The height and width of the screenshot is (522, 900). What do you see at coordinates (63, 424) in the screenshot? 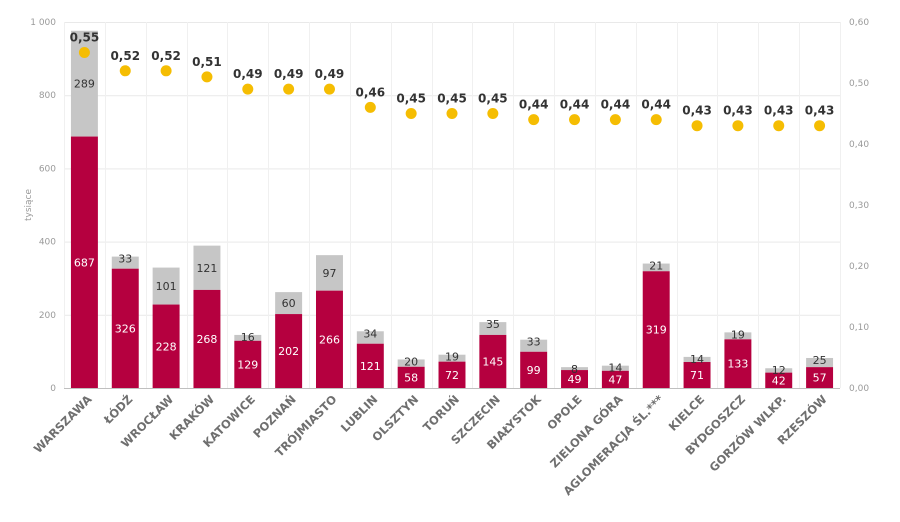
I see `category-label: WARSZAWA` at bounding box center [63, 424].